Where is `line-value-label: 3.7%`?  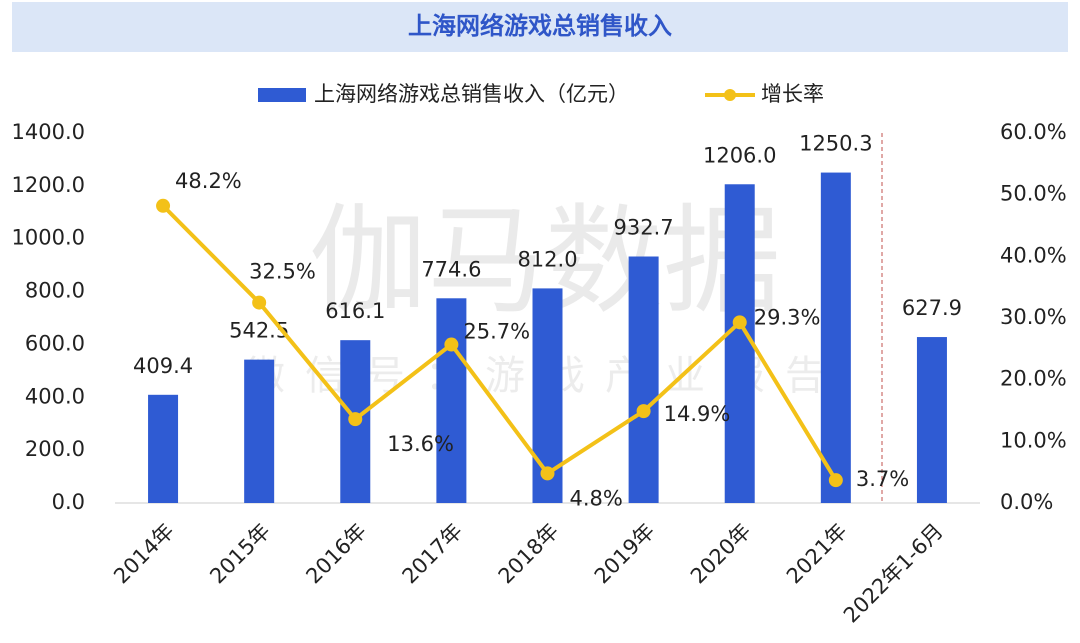 line-value-label: 3.7% is located at coordinates (882, 479).